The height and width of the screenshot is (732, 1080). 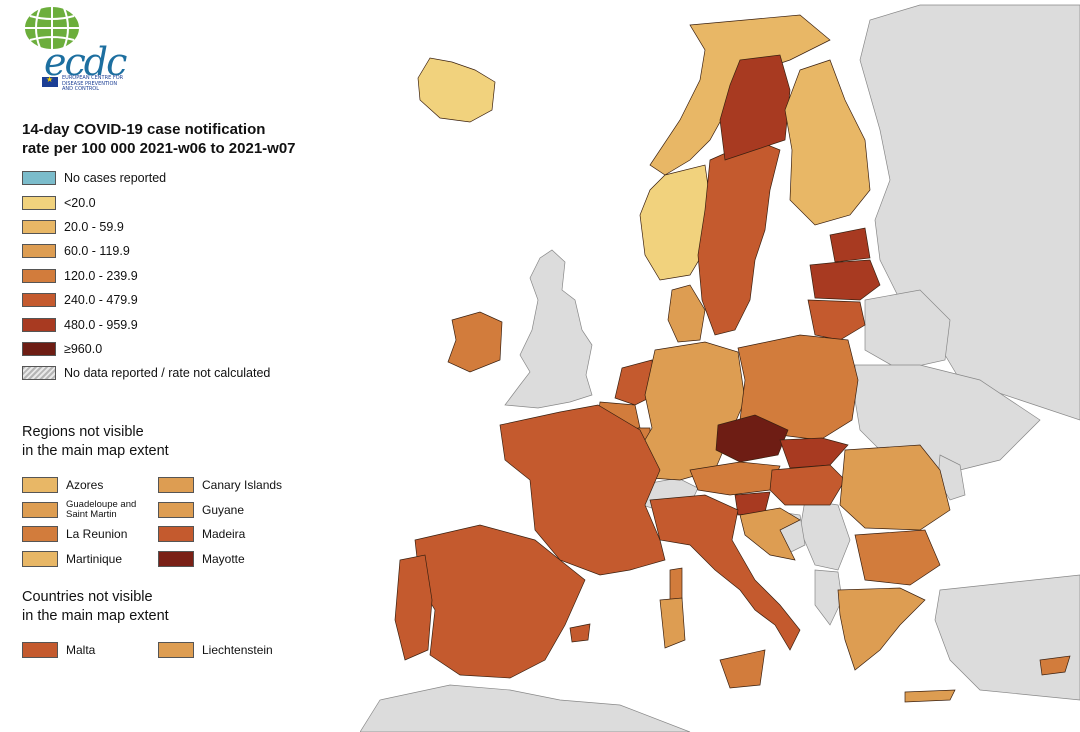 I want to click on extent-label: La Reunion, so click(x=97, y=534).